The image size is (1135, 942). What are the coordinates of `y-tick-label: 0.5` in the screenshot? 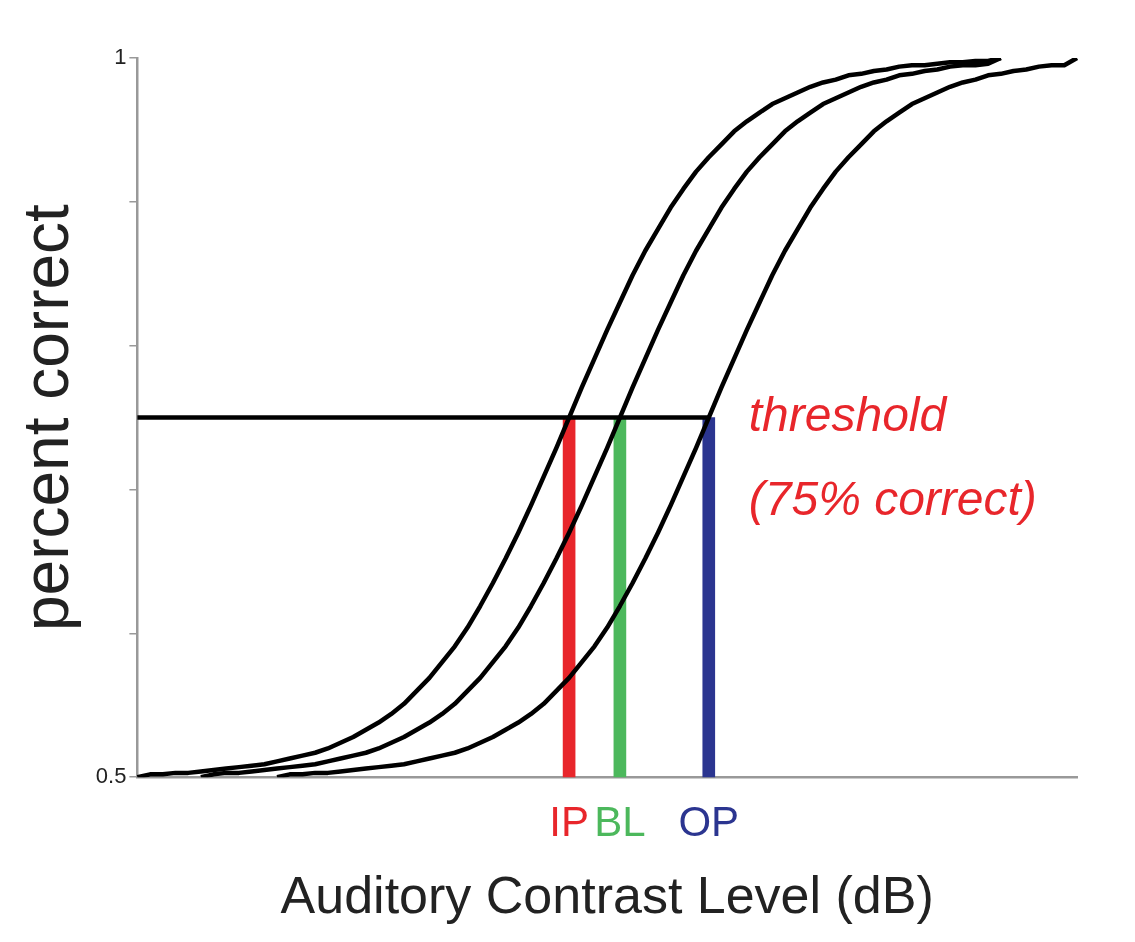 It's located at (111, 776).